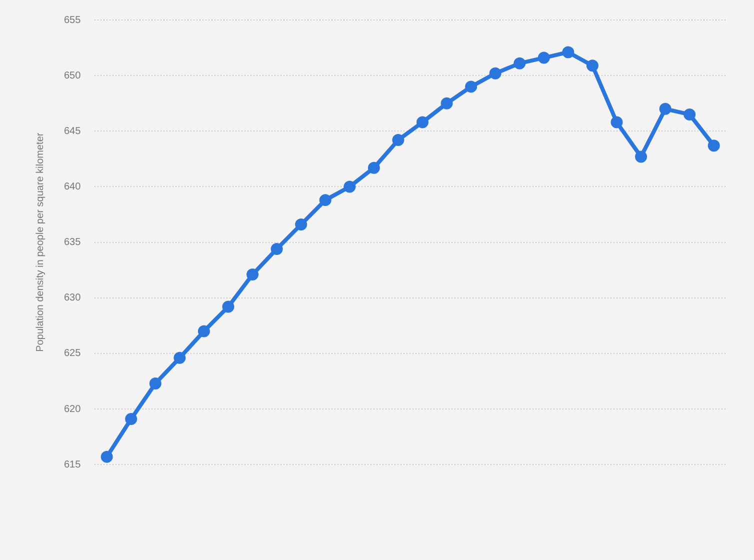  I want to click on y-axis-title: Population density in people per square kilometer, so click(40, 242).